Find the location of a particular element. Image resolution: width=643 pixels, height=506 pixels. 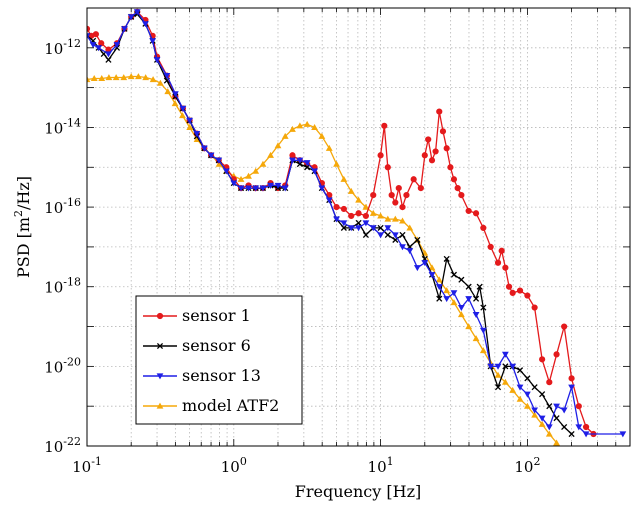

y-axis-label-base: PSD [m is located at coordinates (23, 247).